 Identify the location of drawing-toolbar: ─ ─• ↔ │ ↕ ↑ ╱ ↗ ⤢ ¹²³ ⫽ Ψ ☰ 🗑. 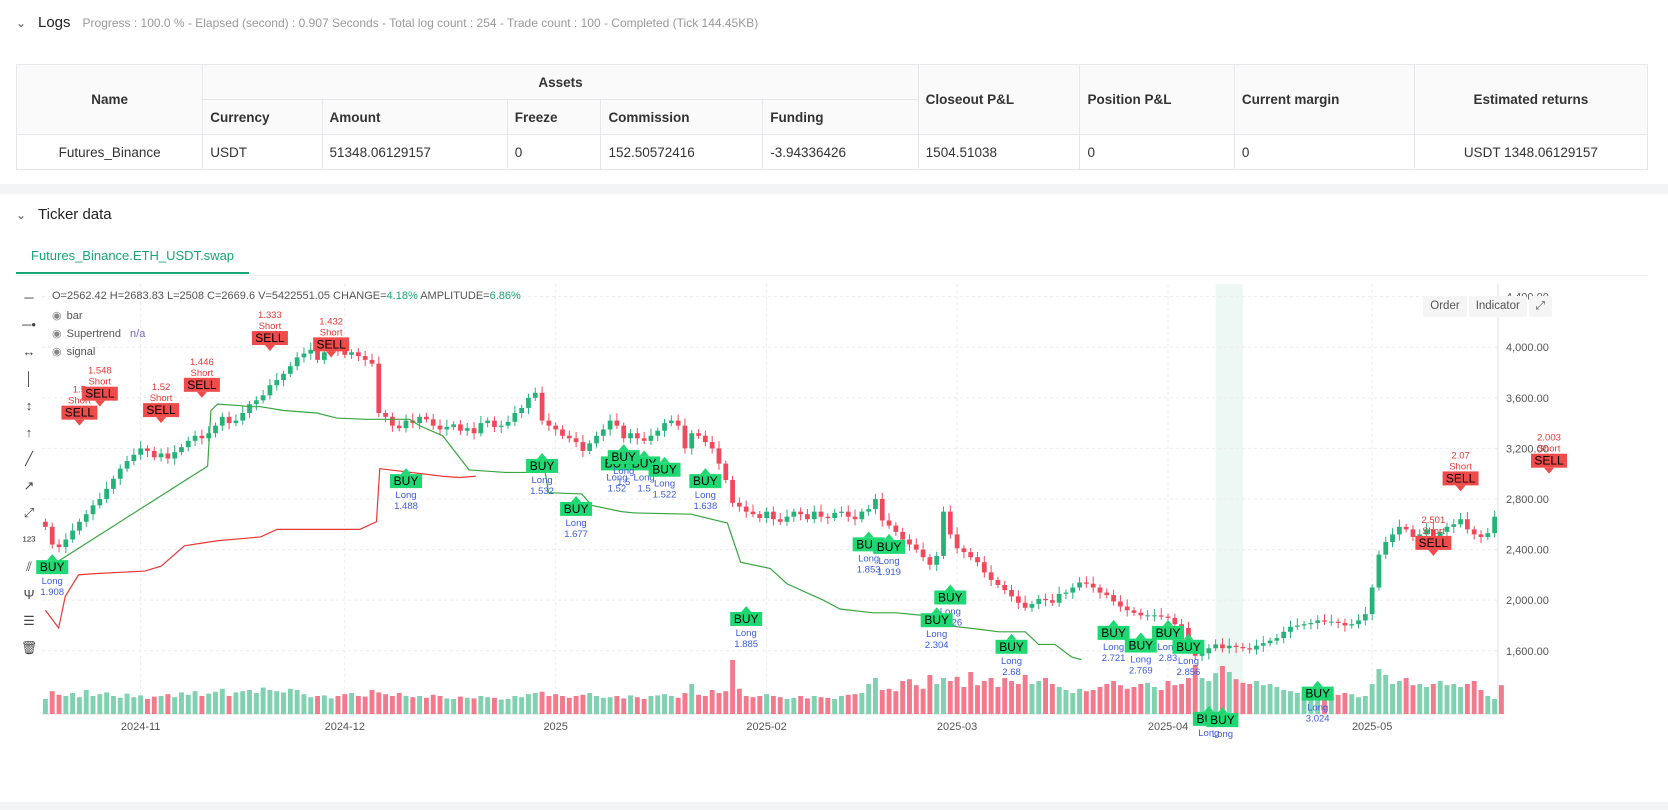
(29, 473).